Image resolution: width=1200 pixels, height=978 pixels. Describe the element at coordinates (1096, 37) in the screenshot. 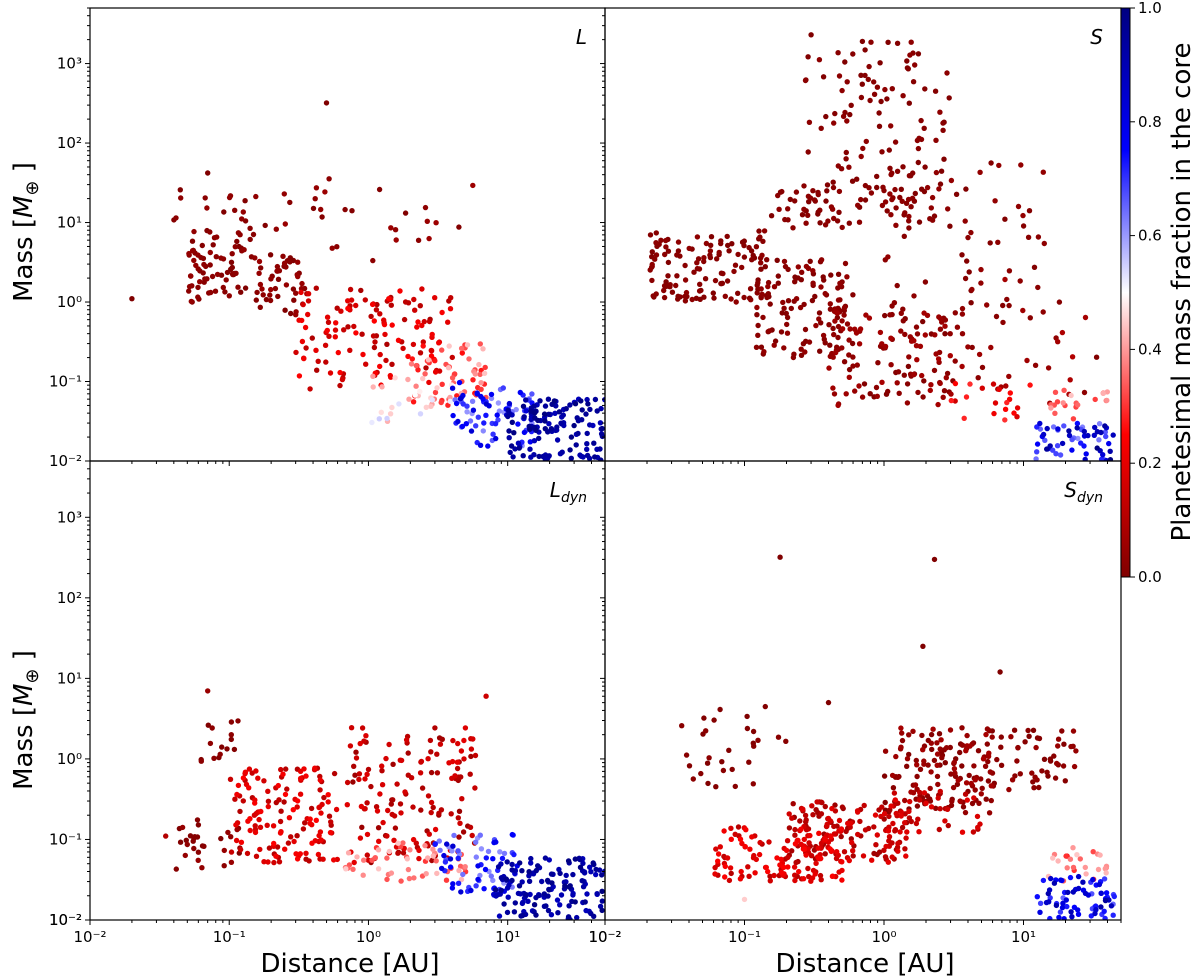

I see `panel-label: S` at that location.